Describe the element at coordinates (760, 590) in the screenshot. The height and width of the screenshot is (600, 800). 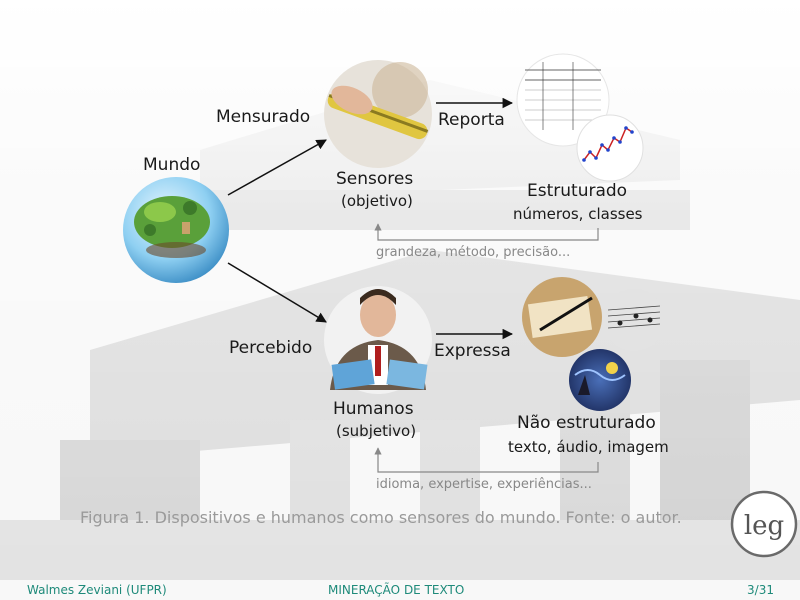
I see `footer-page-number: 3/31` at that location.